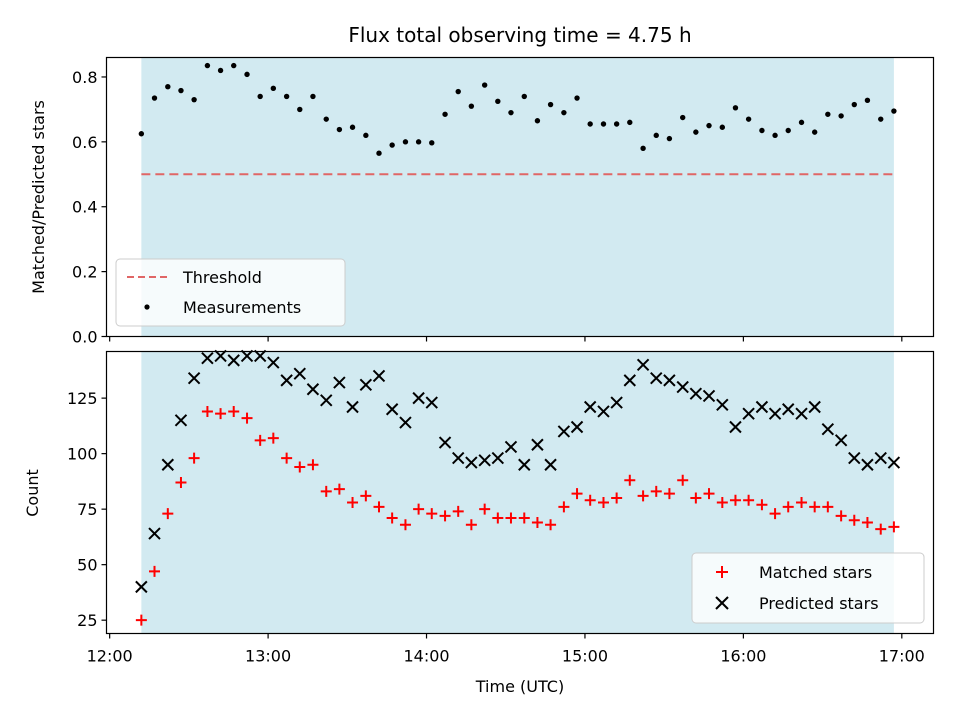 The height and width of the screenshot is (720, 960). What do you see at coordinates (87, 620) in the screenshot?
I see `bottom-y-tick-label: 25` at bounding box center [87, 620].